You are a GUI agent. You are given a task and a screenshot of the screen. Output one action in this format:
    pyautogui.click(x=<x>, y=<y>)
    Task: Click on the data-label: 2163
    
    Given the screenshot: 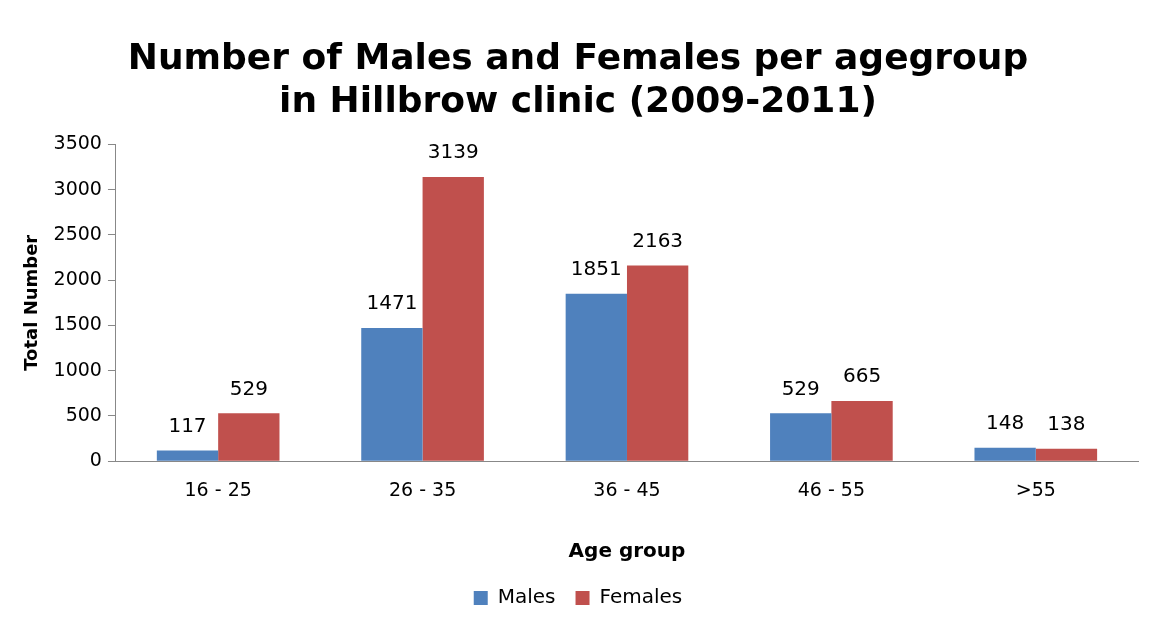 What is the action you would take?
    pyautogui.click(x=658, y=239)
    